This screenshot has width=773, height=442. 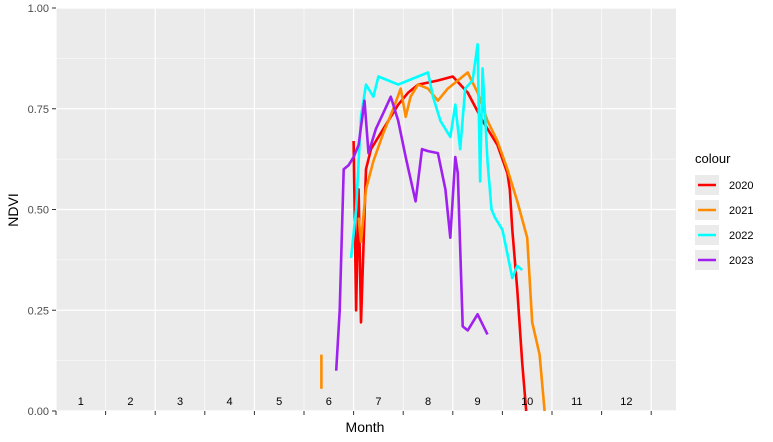 What do you see at coordinates (724, 210) in the screenshot?
I see `legend: colour 2020 2021 2022 2023` at bounding box center [724, 210].